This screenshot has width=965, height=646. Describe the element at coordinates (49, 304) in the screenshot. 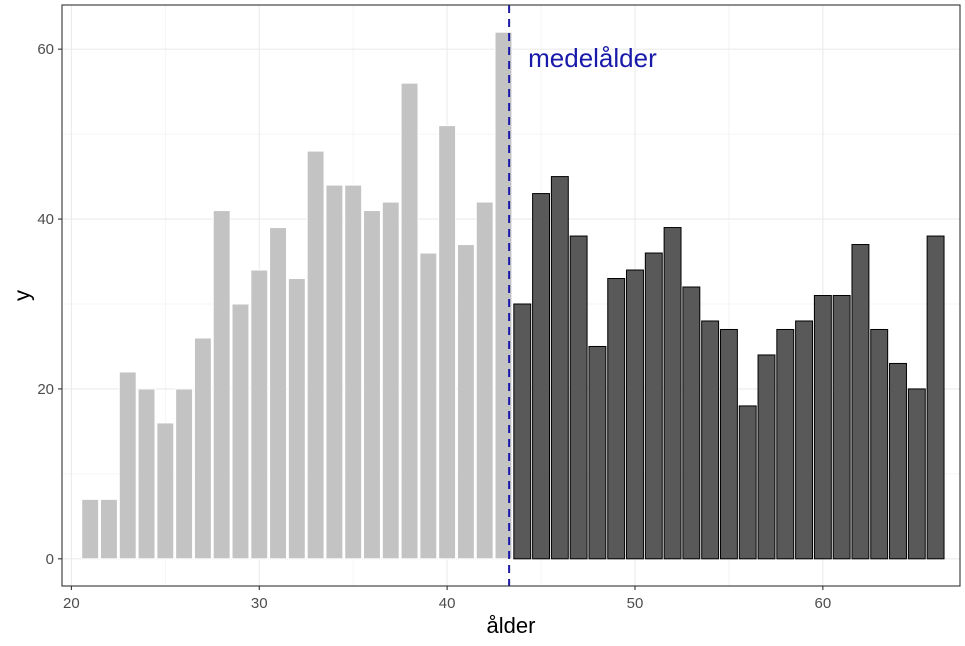

I see `y-axis-ticks: 0 20 40 60` at that location.